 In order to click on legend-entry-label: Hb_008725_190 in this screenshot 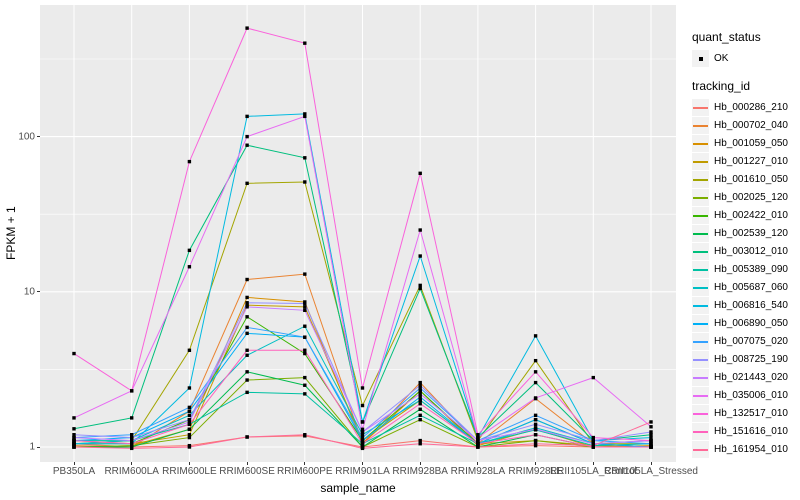, I will do `click(751, 359)`.